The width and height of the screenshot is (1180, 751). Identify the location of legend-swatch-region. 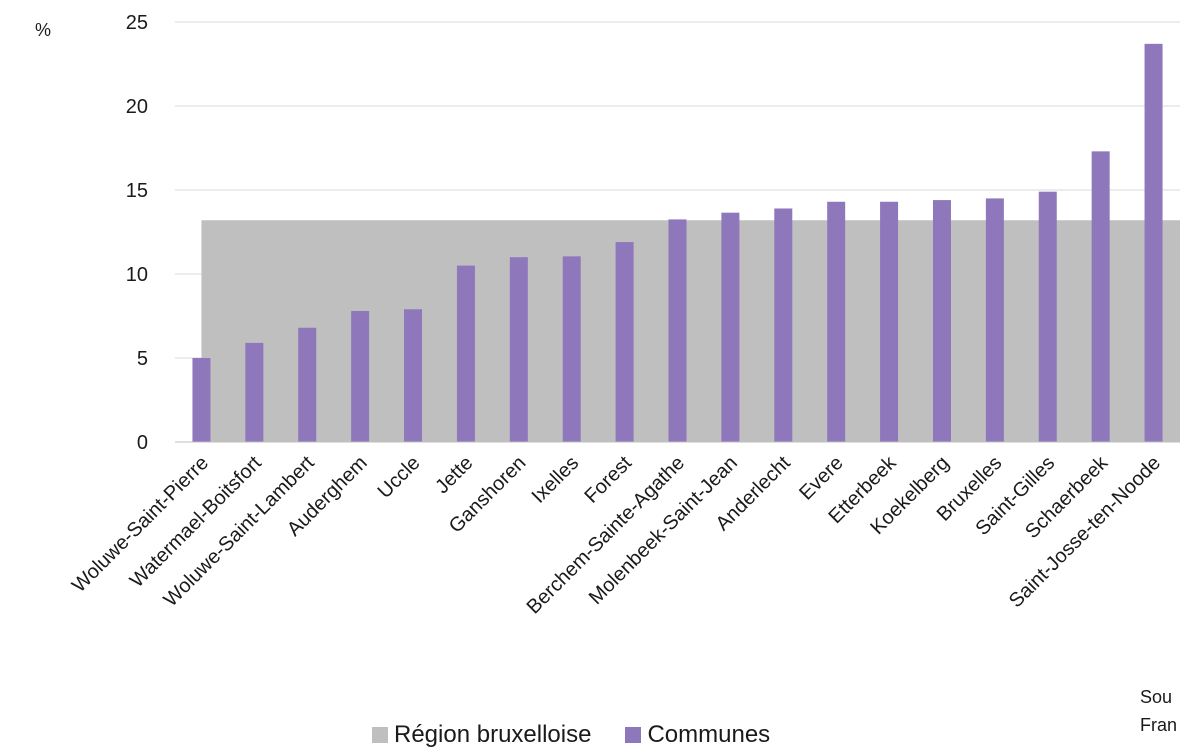
(380, 735).